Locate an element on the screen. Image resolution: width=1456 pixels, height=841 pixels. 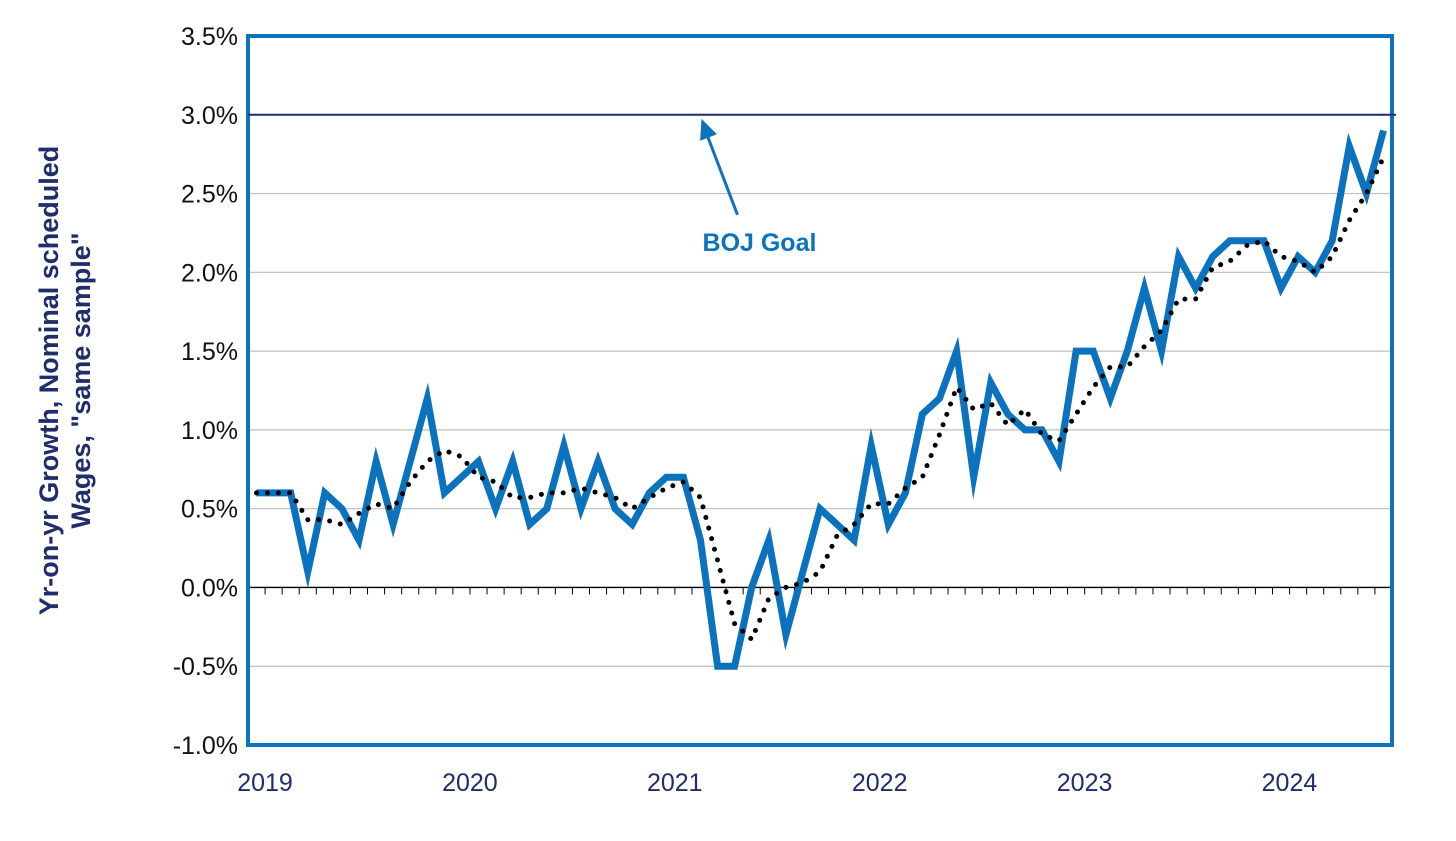
y-tick-label: 1.5% is located at coordinates (209, 352).